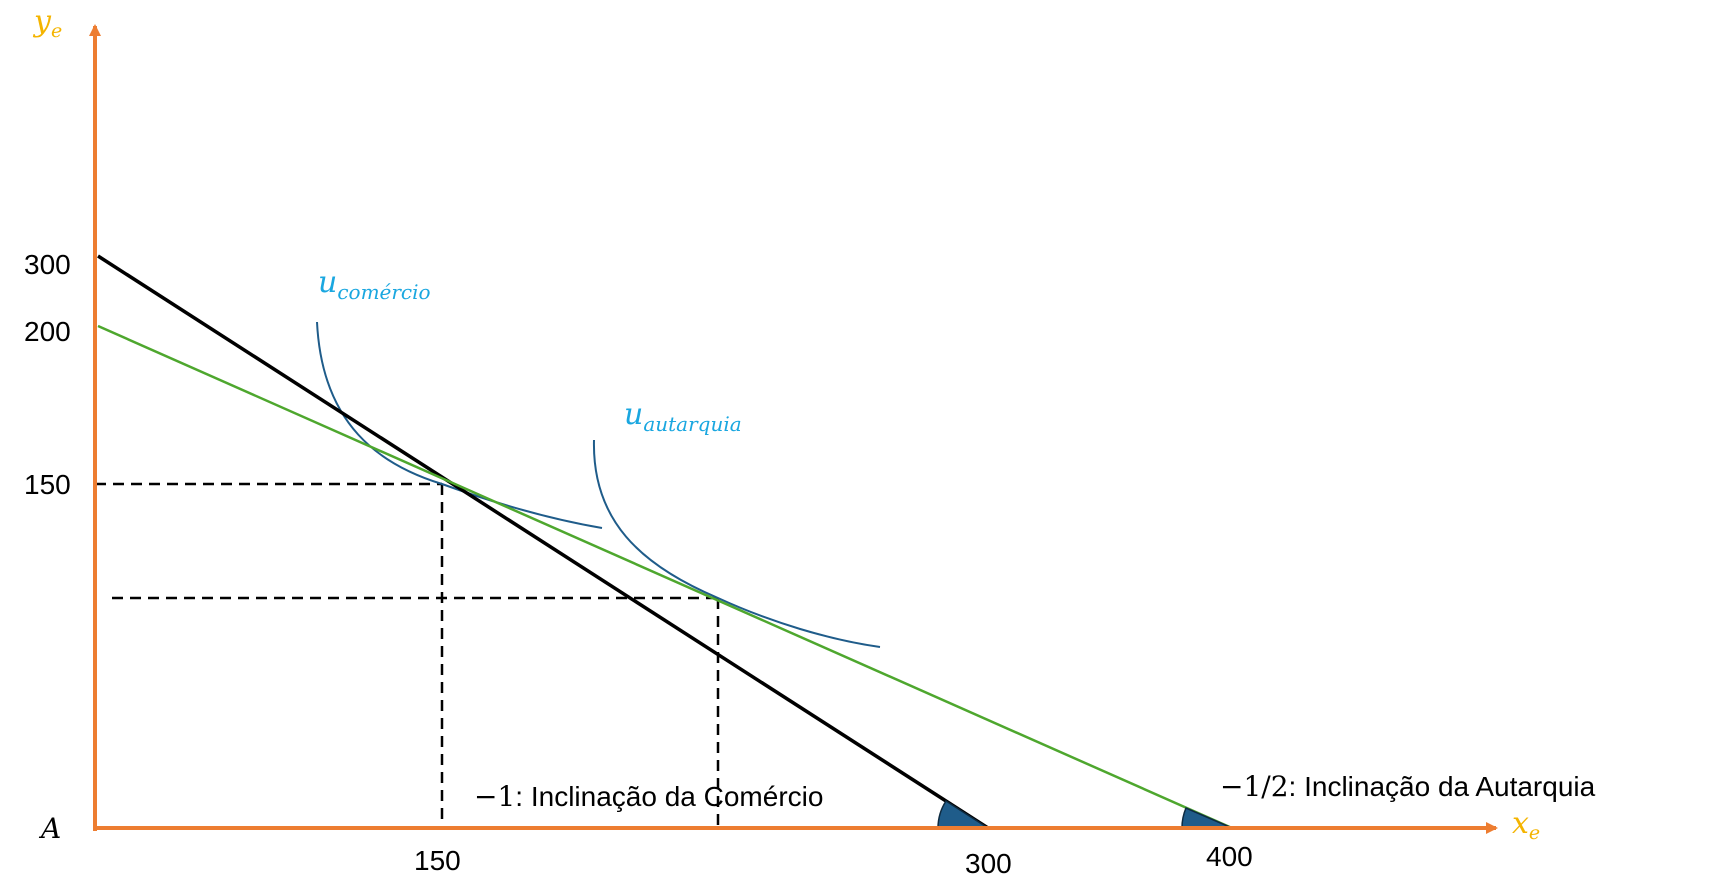 This screenshot has width=1709, height=885. Describe the element at coordinates (437, 860) in the screenshot. I see `x-tick-150: 150` at that location.